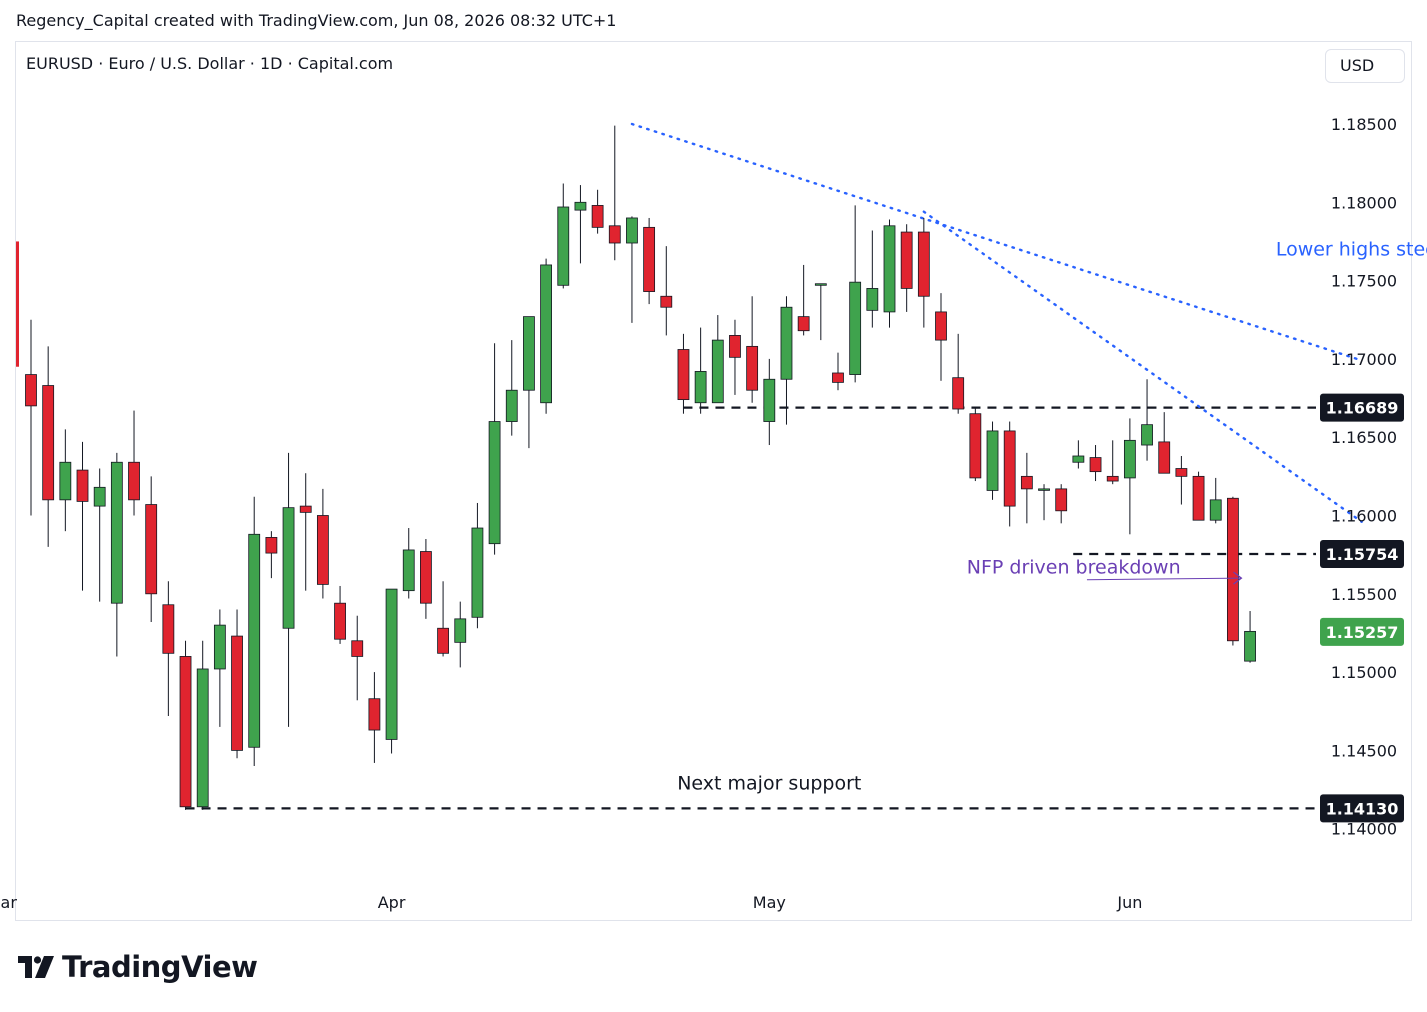 The image size is (1427, 1012). What do you see at coordinates (1362, 808) in the screenshot?
I see `level-price-tag: 1.14130` at bounding box center [1362, 808].